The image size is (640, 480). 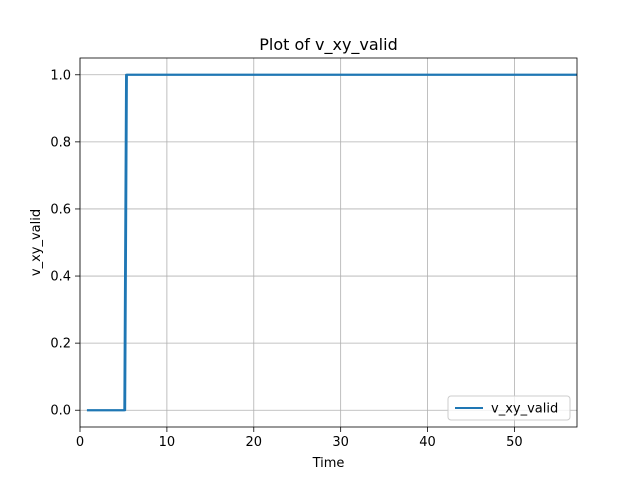 What do you see at coordinates (60, 209) in the screenshot?
I see `y-tick-label: 0.6` at bounding box center [60, 209].